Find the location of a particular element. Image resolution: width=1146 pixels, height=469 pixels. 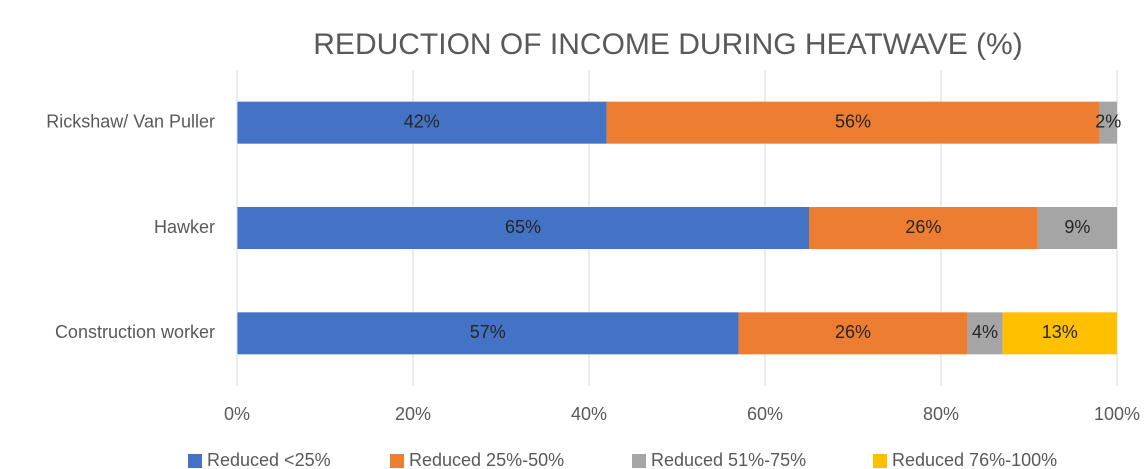

x-tick-label: 0% is located at coordinates (237, 414).